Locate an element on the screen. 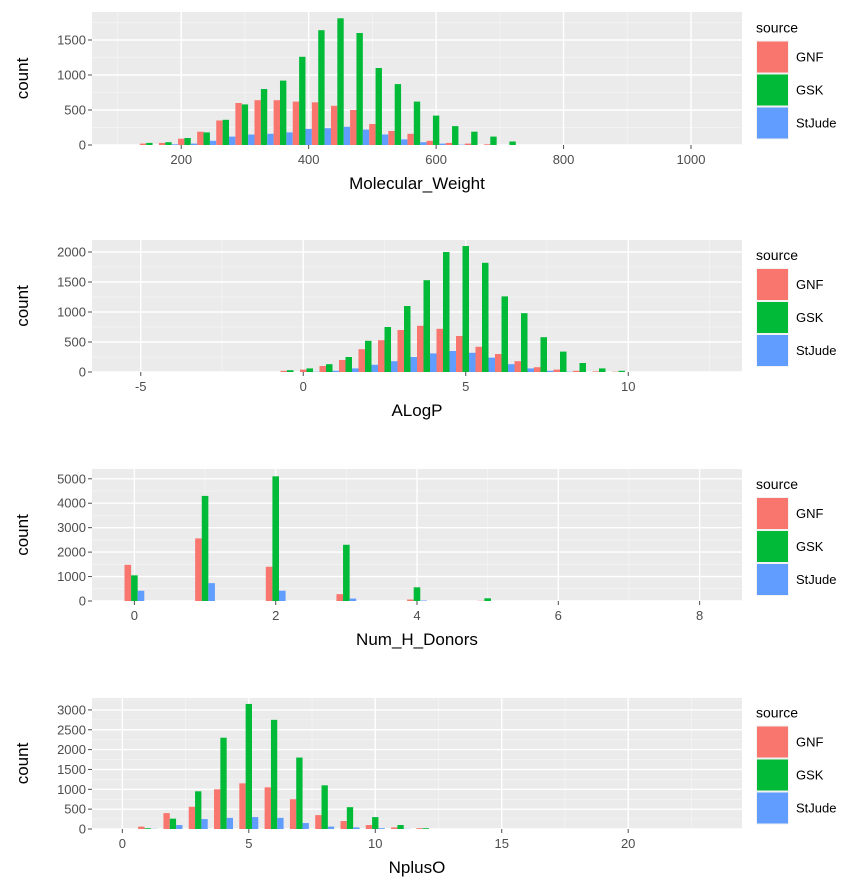 The image size is (863, 885). y-tick-label: 4000 is located at coordinates (71, 503).